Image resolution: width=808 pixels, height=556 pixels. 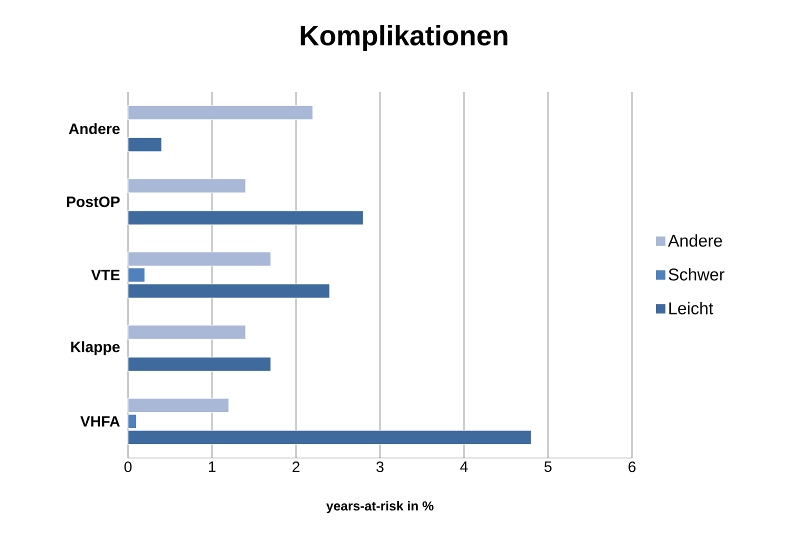 What do you see at coordinates (296, 467) in the screenshot?
I see `x-tick-label: 2` at bounding box center [296, 467].